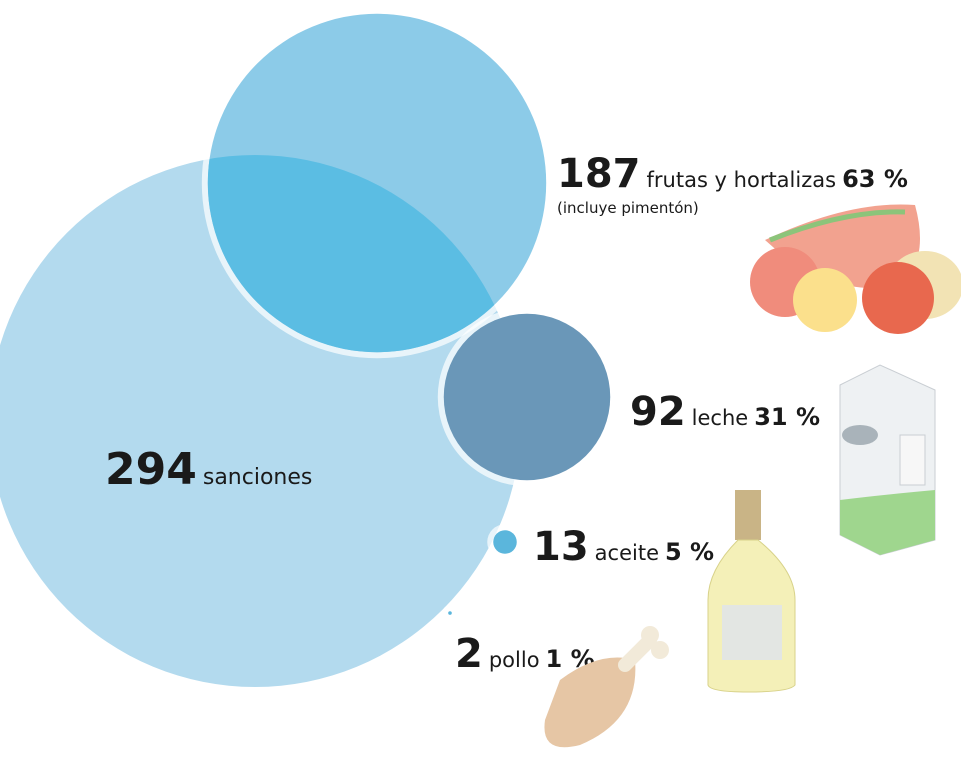 The width and height of the screenshot is (961, 759). Describe the element at coordinates (258, 477) in the screenshot. I see `category-label: sanciones` at that location.